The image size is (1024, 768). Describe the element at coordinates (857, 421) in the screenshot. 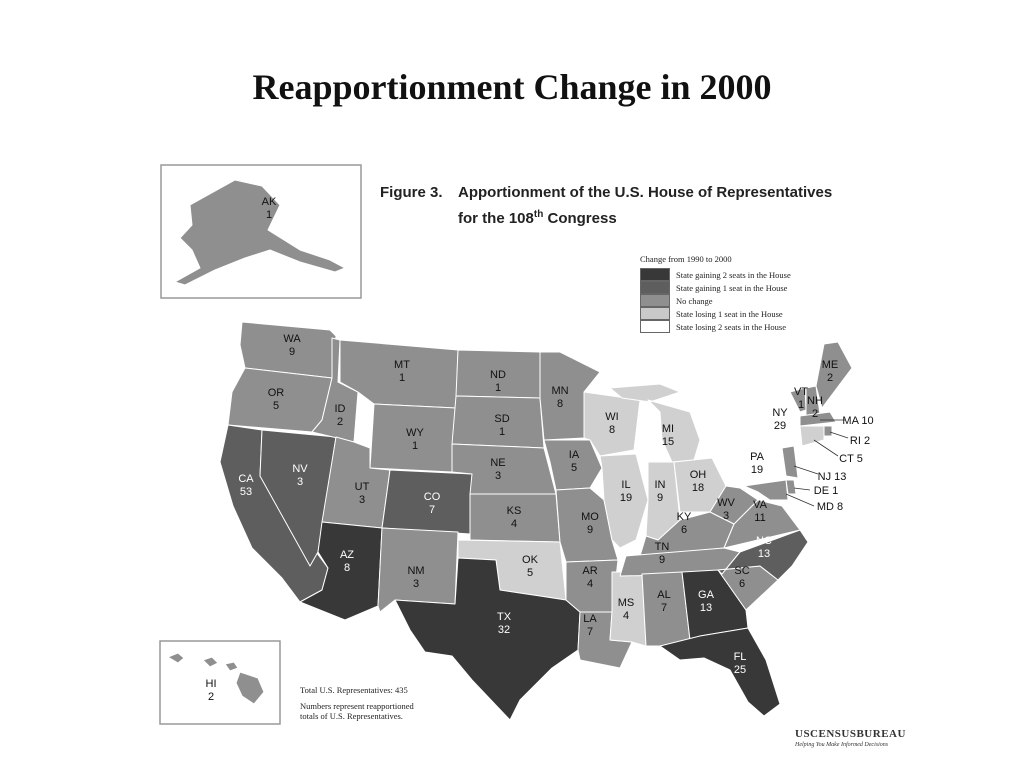

I see `state-ma-label: MA 10` at that location.